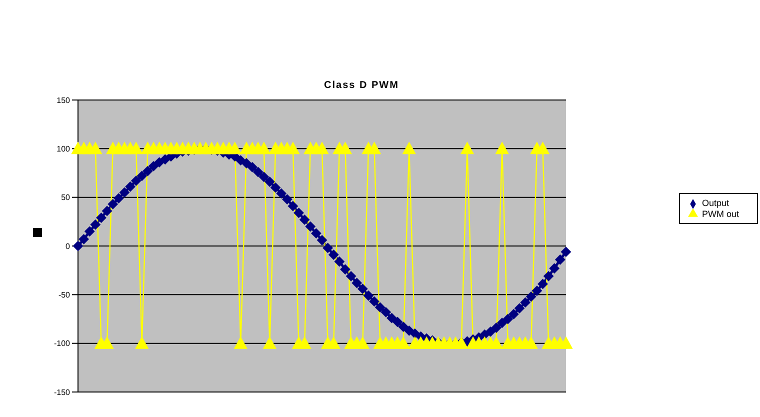  What do you see at coordinates (361, 85) in the screenshot?
I see `chart-title: Class D PWM` at bounding box center [361, 85].